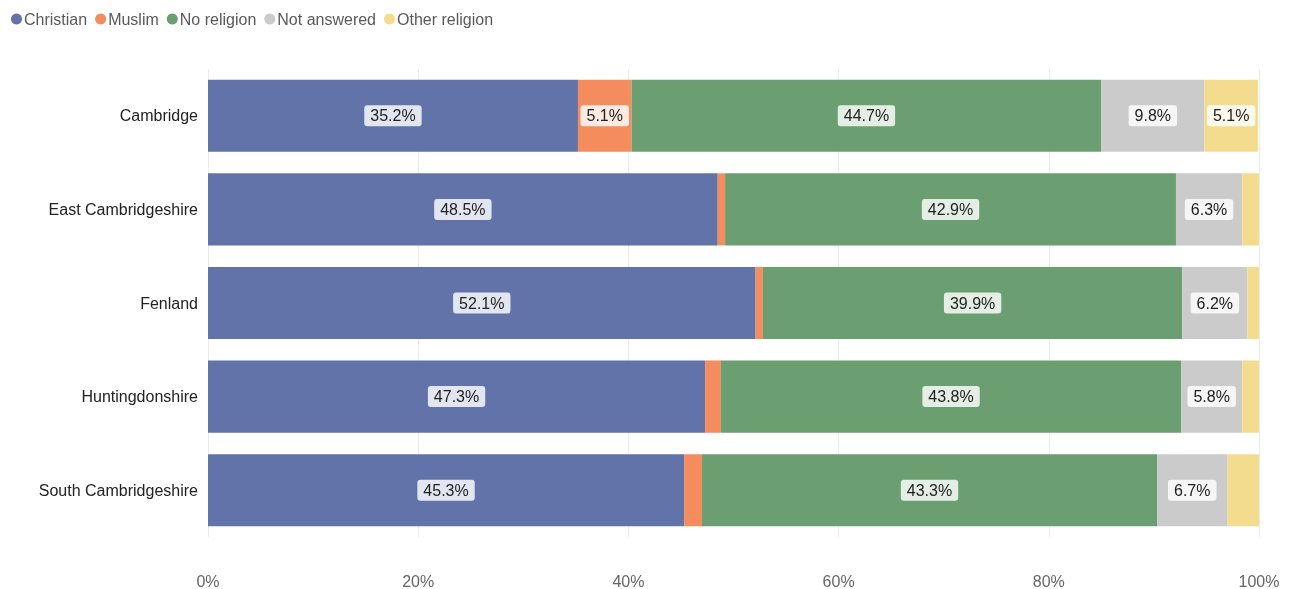 The image size is (1296, 589). I want to click on legend-label: Not answered, so click(326, 19).